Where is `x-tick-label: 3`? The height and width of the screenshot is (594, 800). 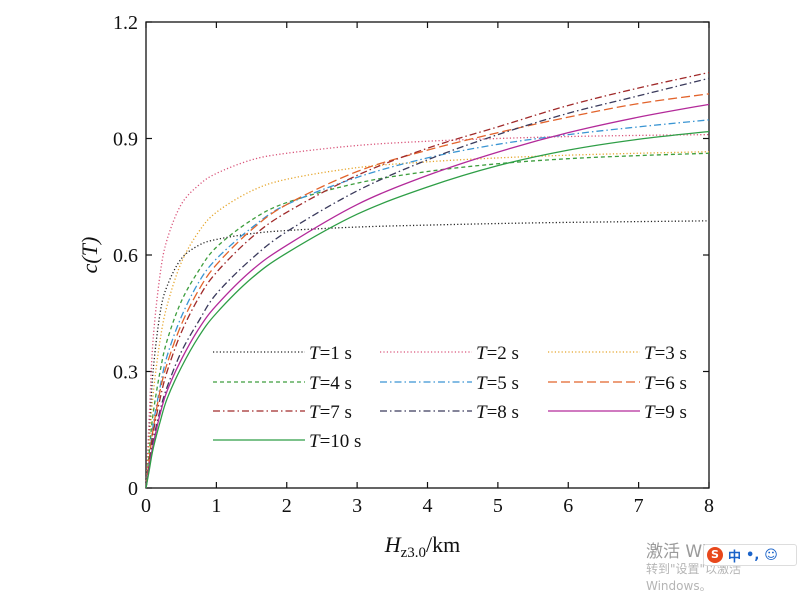
x-tick-label: 3 is located at coordinates (357, 506).